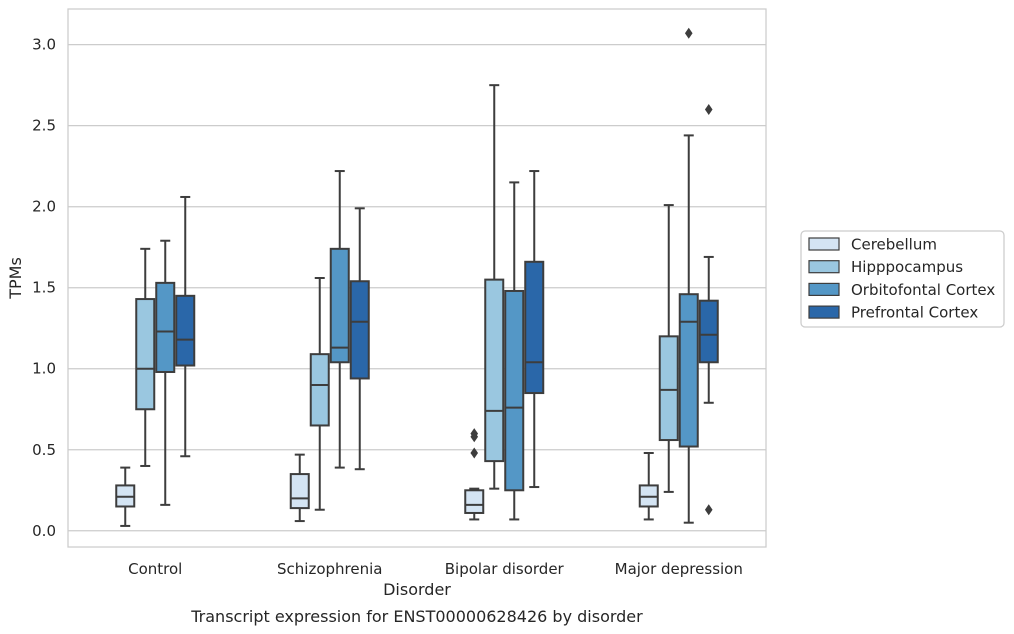 The width and height of the screenshot is (1014, 634). What do you see at coordinates (417, 589) in the screenshot?
I see `x-axis-label: Disorder` at bounding box center [417, 589].